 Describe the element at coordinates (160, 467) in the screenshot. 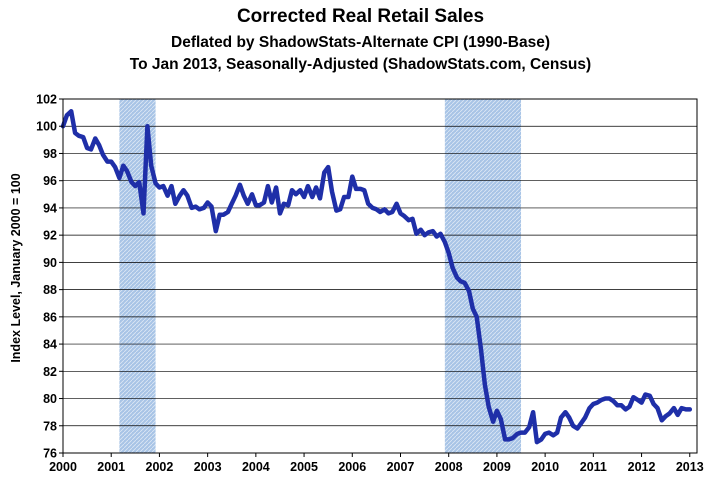

I see `x-tick-label: 2002` at that location.